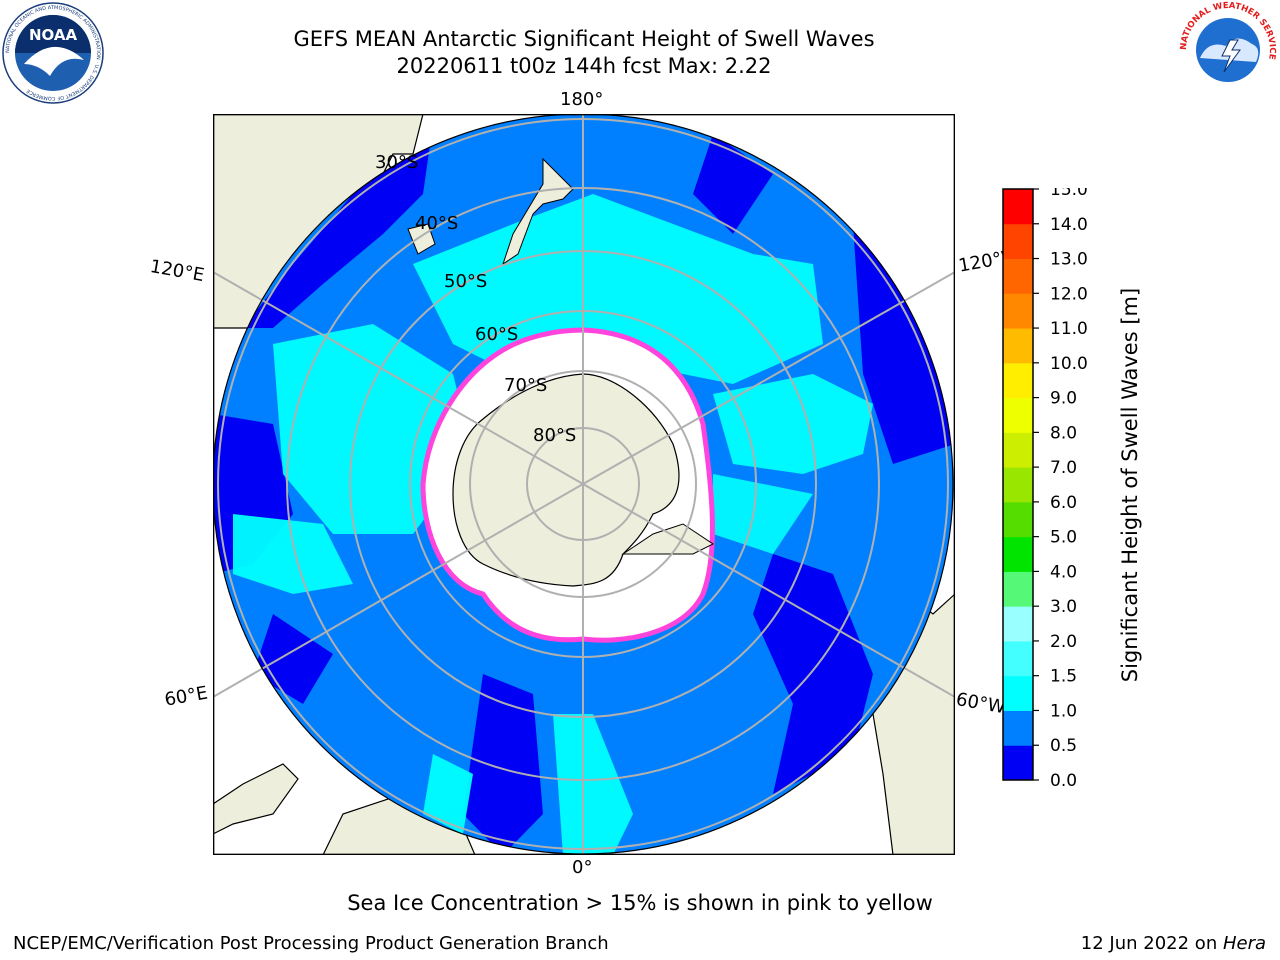  Describe the element at coordinates (1069, 225) in the screenshot. I see `colorbar-tick-label: 14.0` at that location.